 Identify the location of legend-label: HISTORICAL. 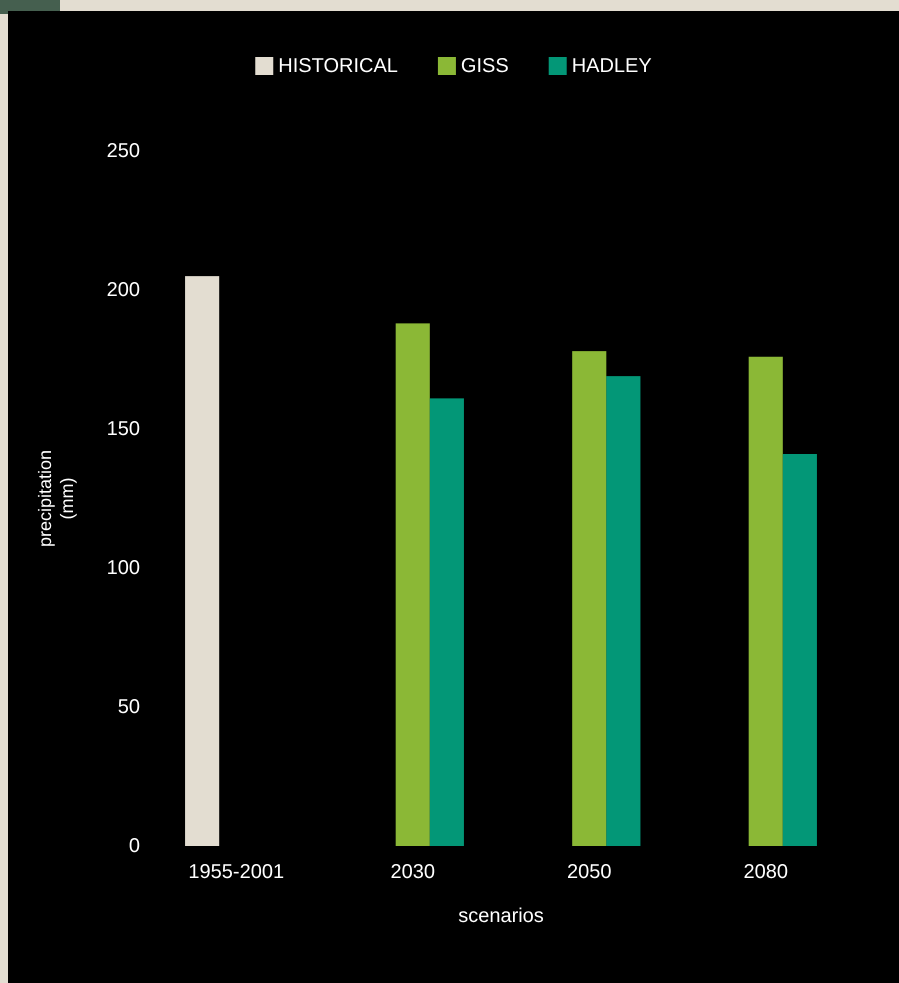
(338, 66).